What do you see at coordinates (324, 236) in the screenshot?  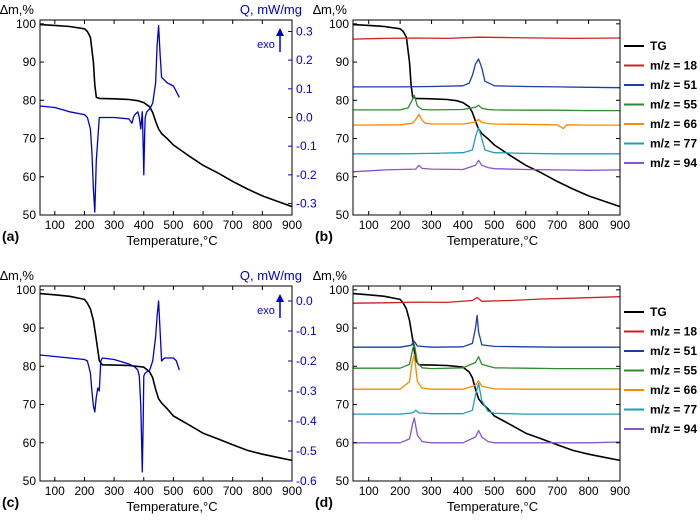 I see `panel-label: (b)` at bounding box center [324, 236].